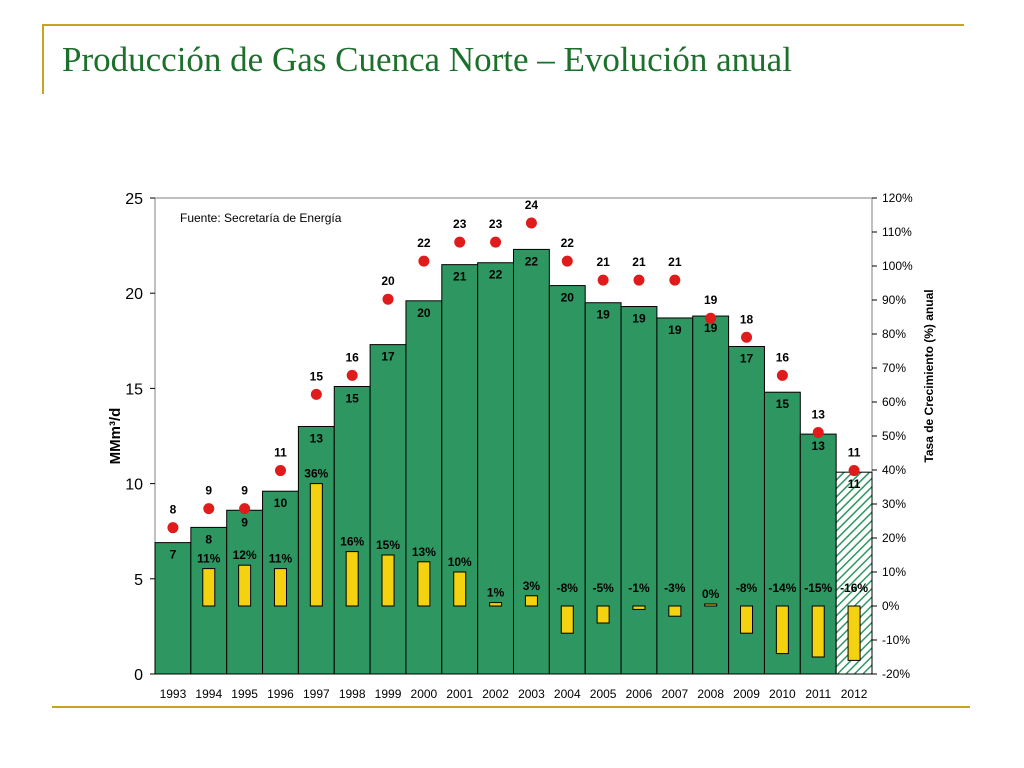 The width and height of the screenshot is (1024, 768). What do you see at coordinates (460, 277) in the screenshot?
I see `production-value-label: 21` at bounding box center [460, 277].